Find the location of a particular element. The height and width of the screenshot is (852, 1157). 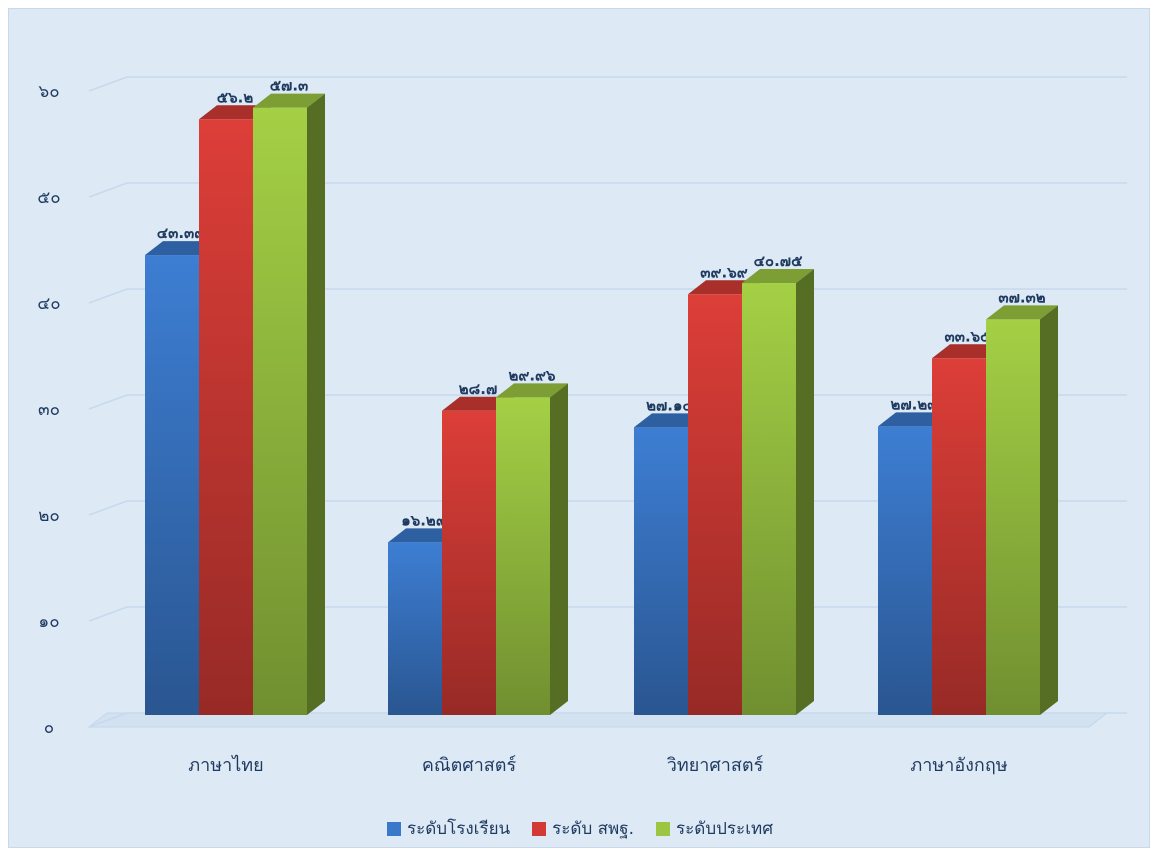

y-tick-label: ๖๐ is located at coordinates (48, 92).